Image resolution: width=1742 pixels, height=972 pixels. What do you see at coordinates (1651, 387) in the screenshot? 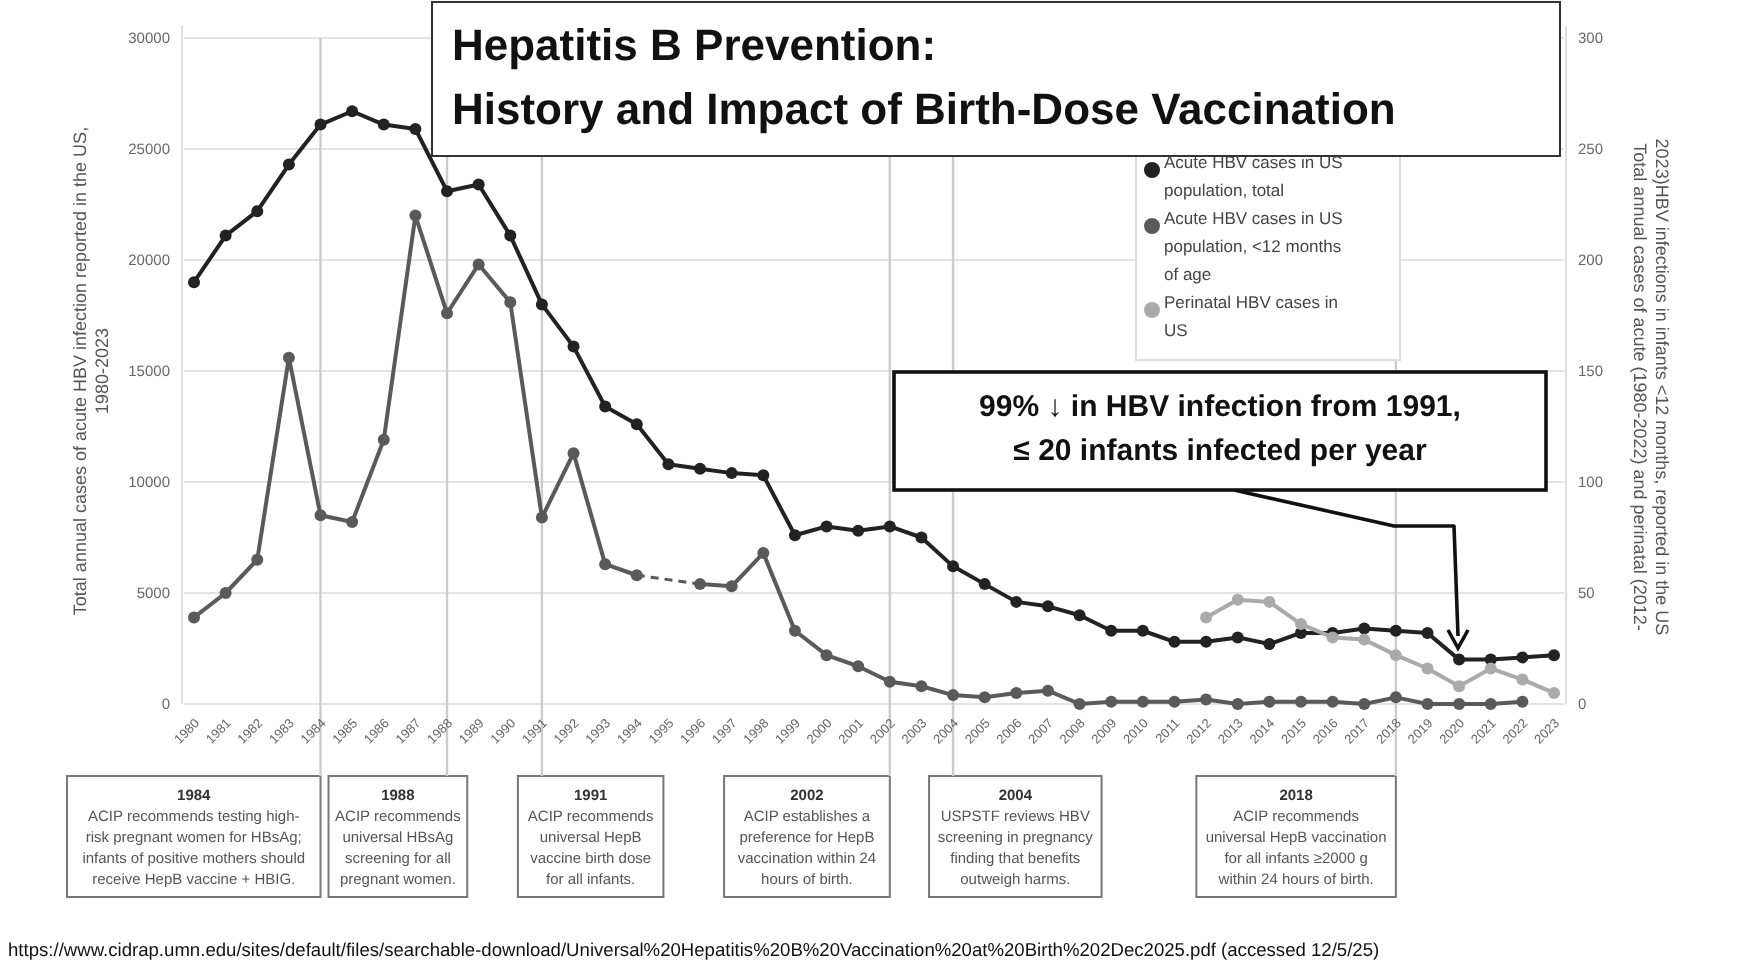
I see `y2-axis-title: Total annual cases of acute (1980-2022) and perinatal (2012- 2023)HBV infections in infants <12 months, reported in the US` at bounding box center [1651, 387].